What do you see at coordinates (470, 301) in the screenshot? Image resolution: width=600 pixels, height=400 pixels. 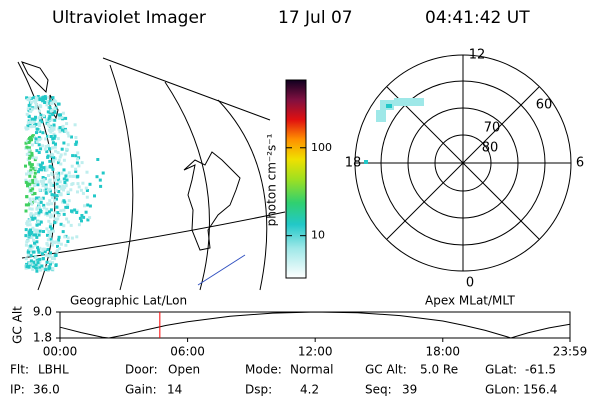 I see `right-title: Apex MLat/MLT` at bounding box center [470, 301].